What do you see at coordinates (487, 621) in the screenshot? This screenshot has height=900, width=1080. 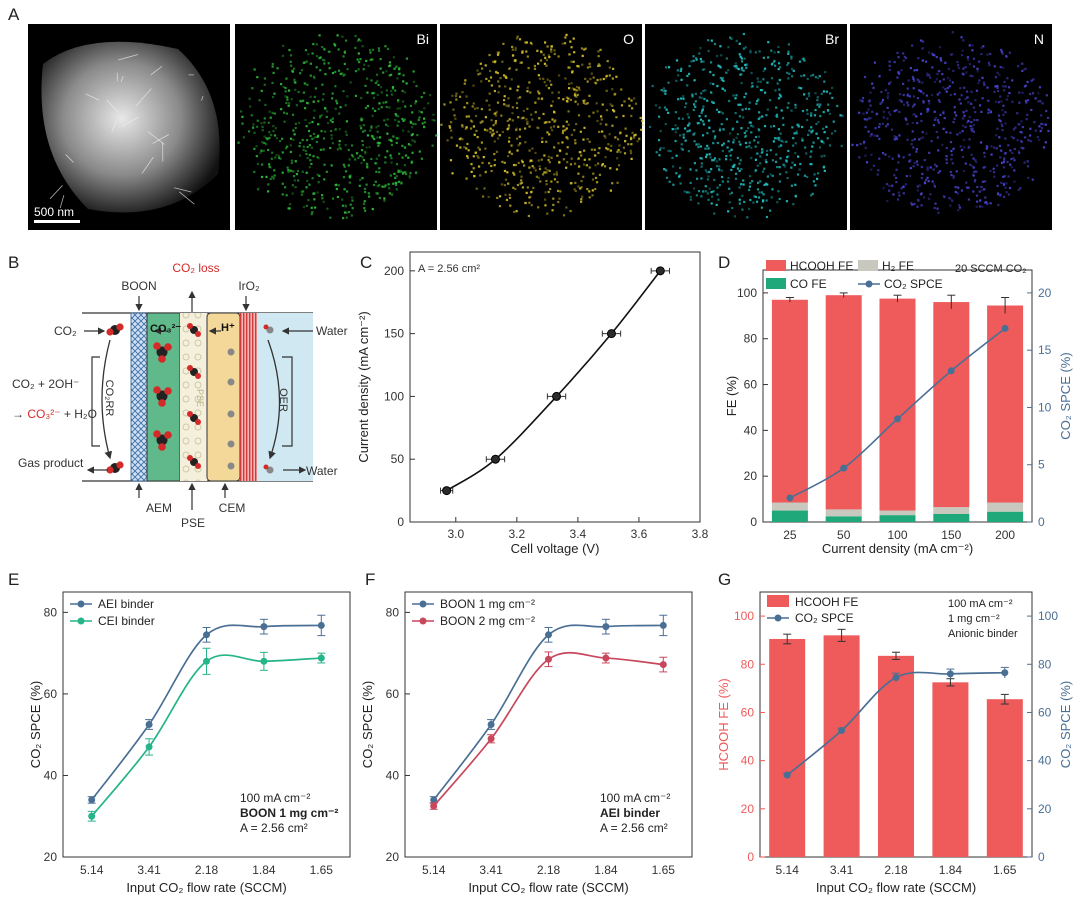 I see `legend-label: BOON 2 mg cm⁻²` at bounding box center [487, 621].